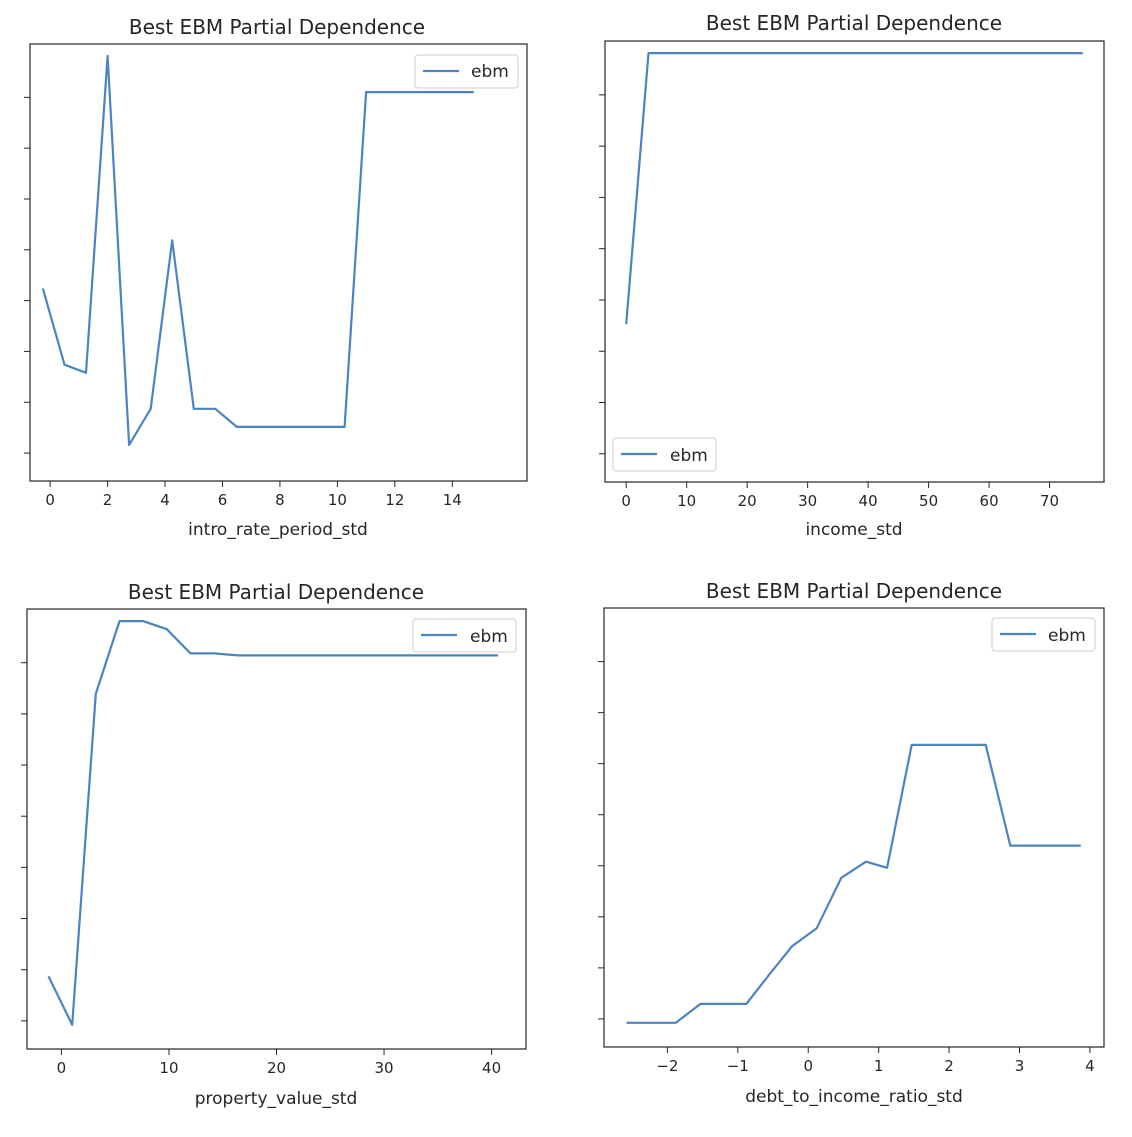  I want to click on x-tick-label: 12, so click(394, 500).